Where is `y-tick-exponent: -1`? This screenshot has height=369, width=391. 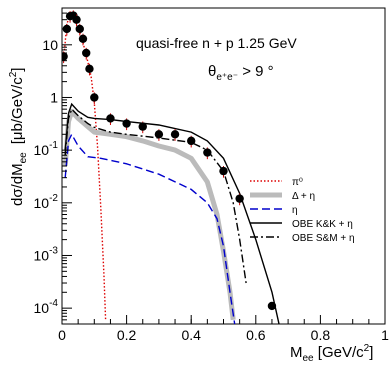
y-tick-exponent: -1 is located at coordinates (53, 145).